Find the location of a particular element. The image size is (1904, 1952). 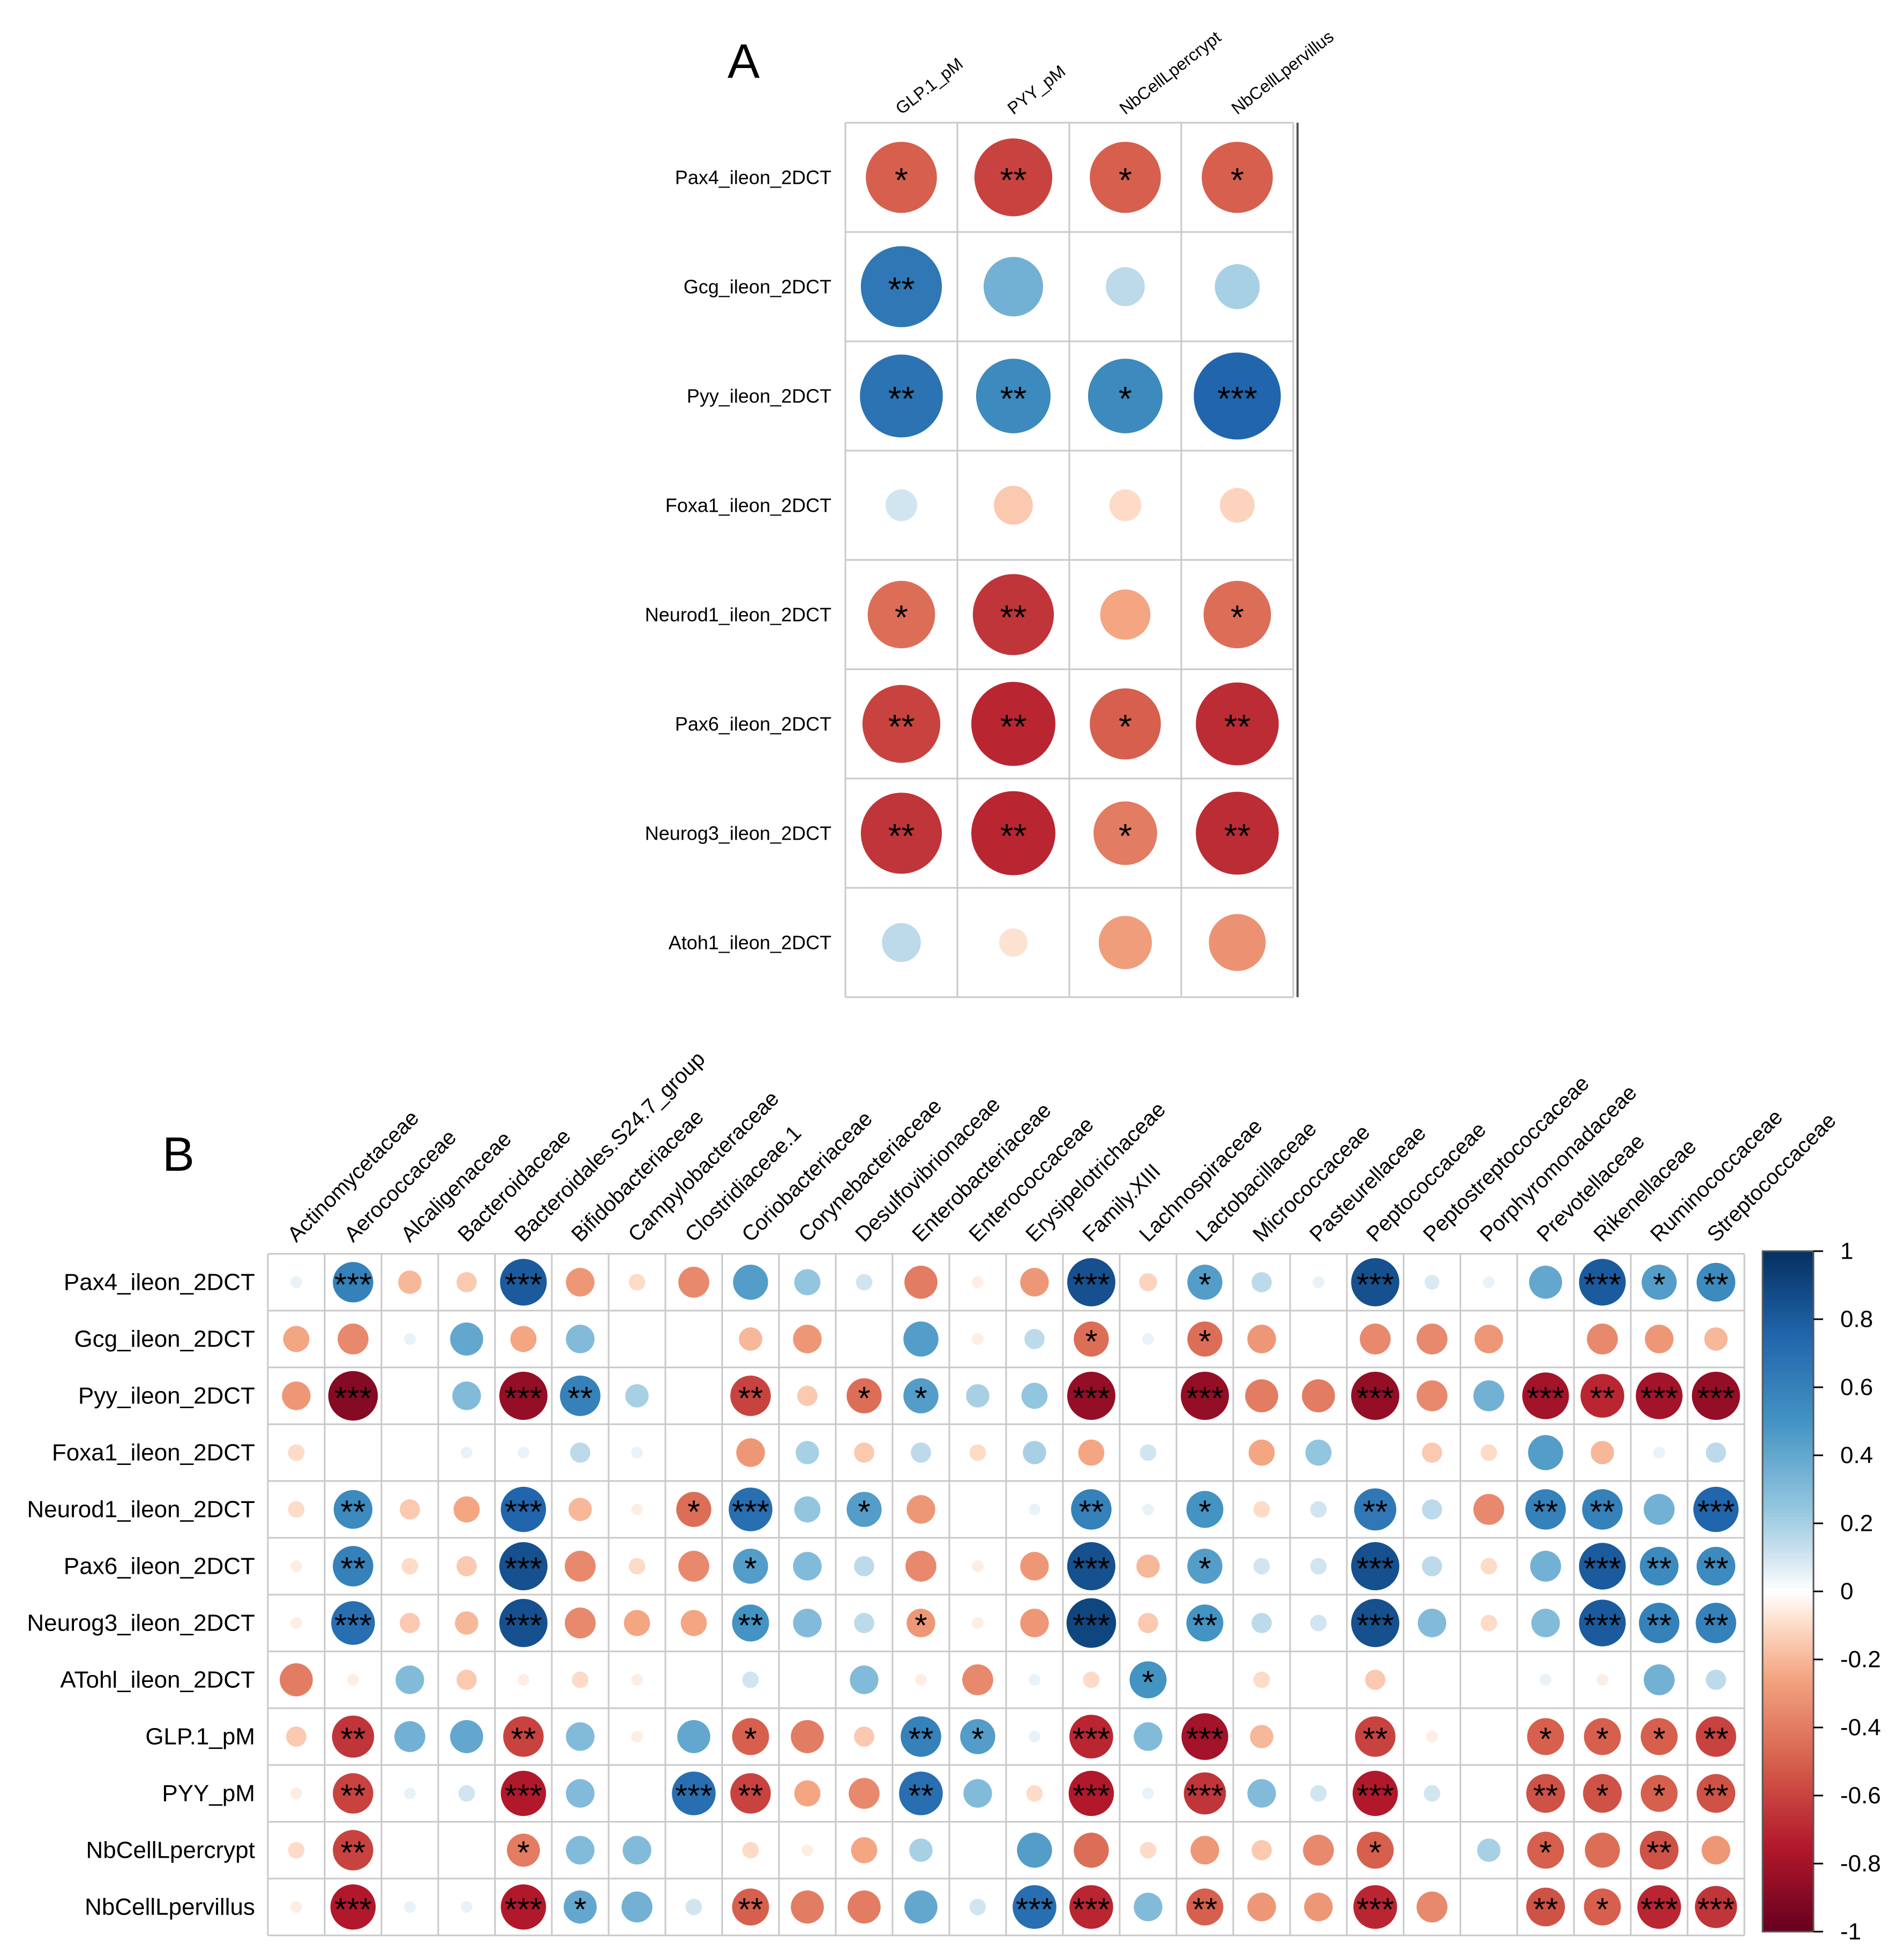

panel-b-row-label: Pyy_ileon_2DCT is located at coordinates (166, 1396).